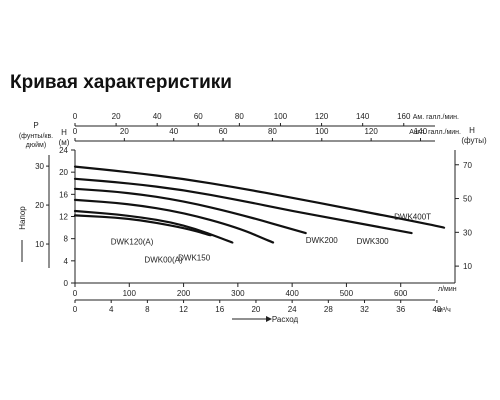 Image resolution: width=500 pixels, height=400 pixels. I want to click on imp-gpm-tick-label: 20, so click(124, 131).